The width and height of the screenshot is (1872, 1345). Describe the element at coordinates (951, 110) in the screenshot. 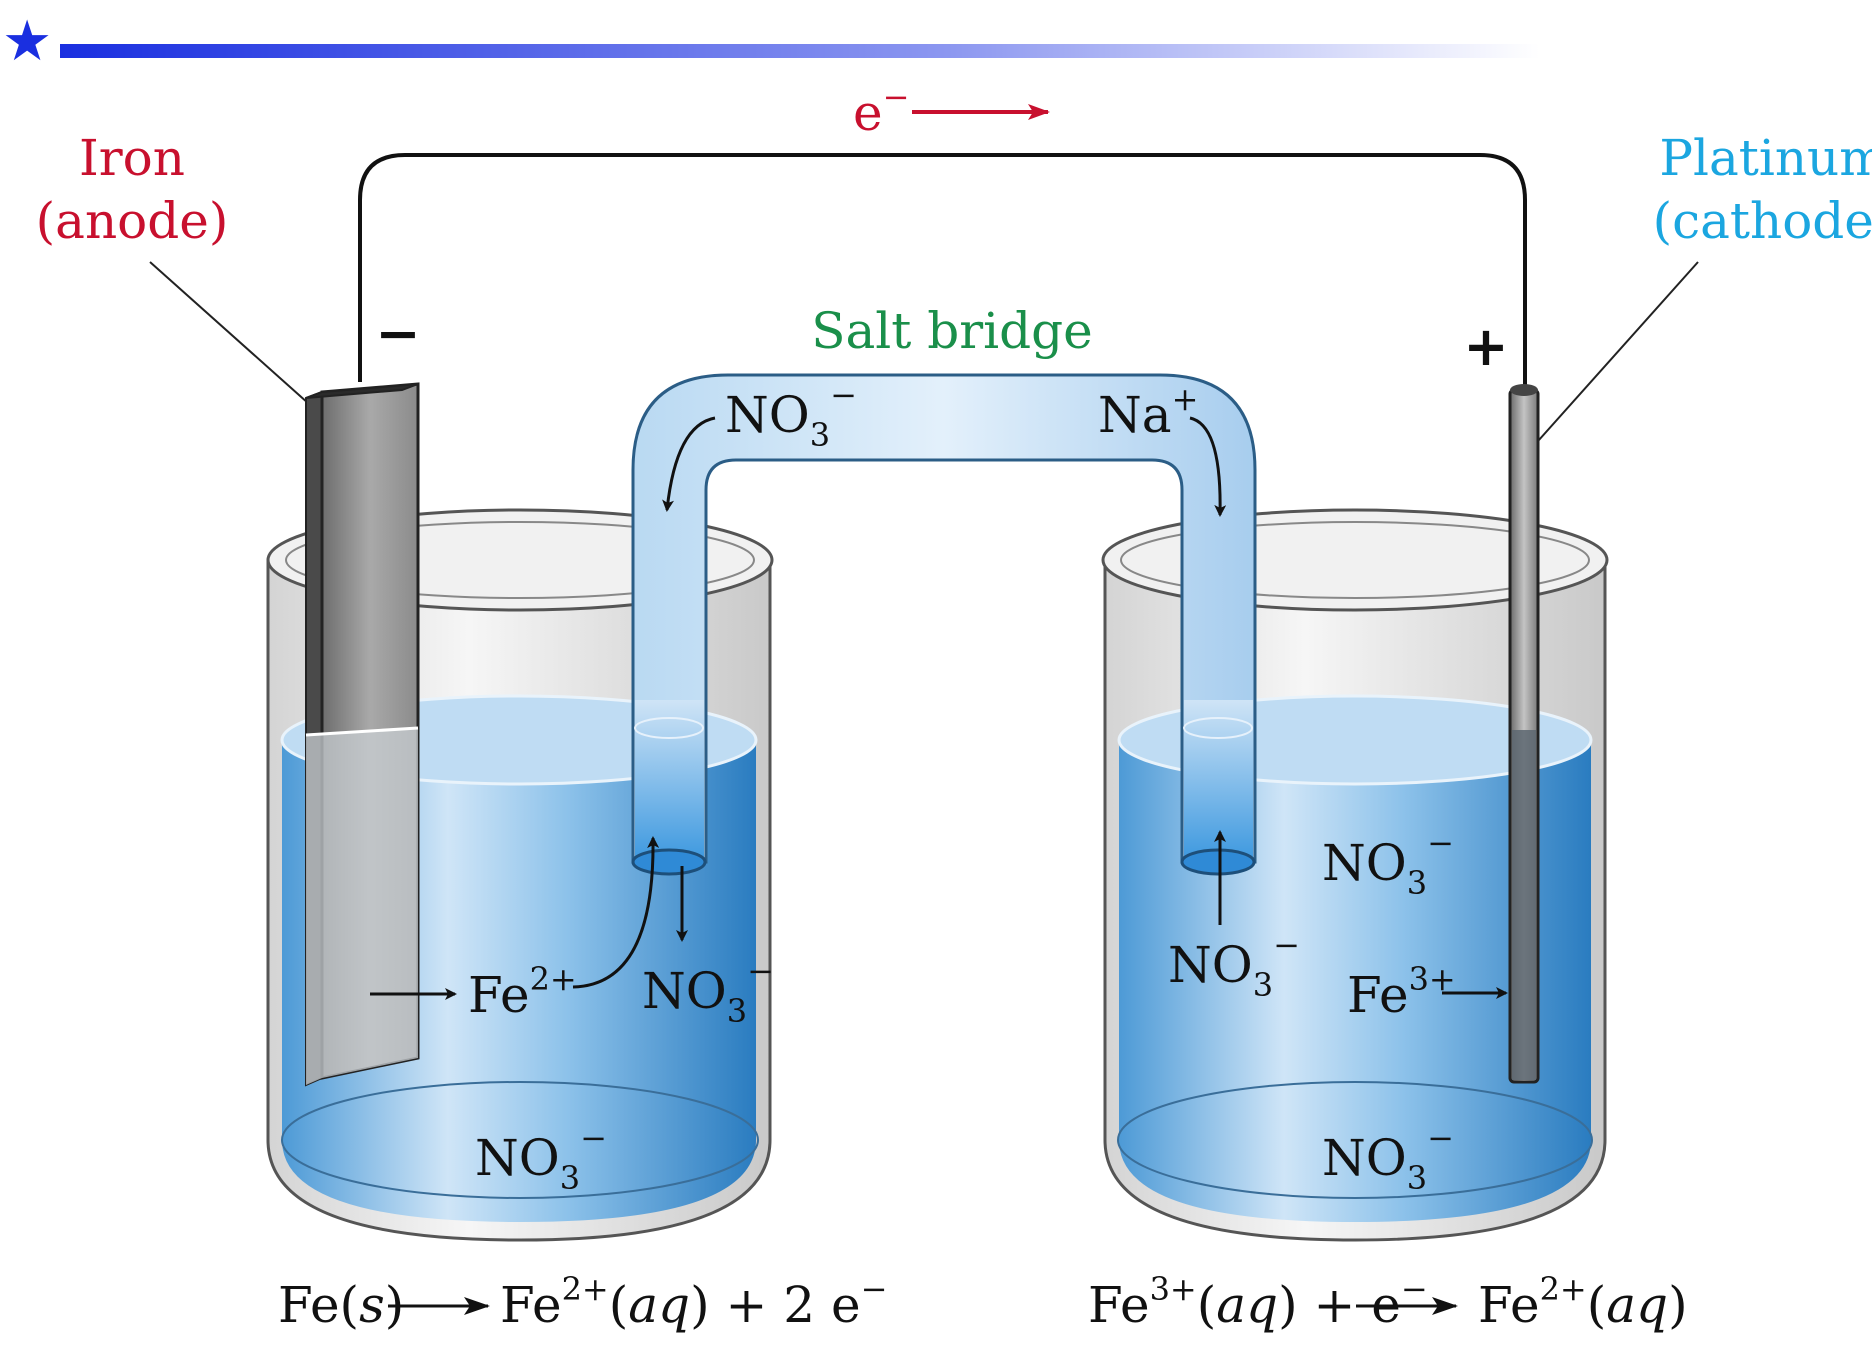

I see `electron-flow: e−` at that location.